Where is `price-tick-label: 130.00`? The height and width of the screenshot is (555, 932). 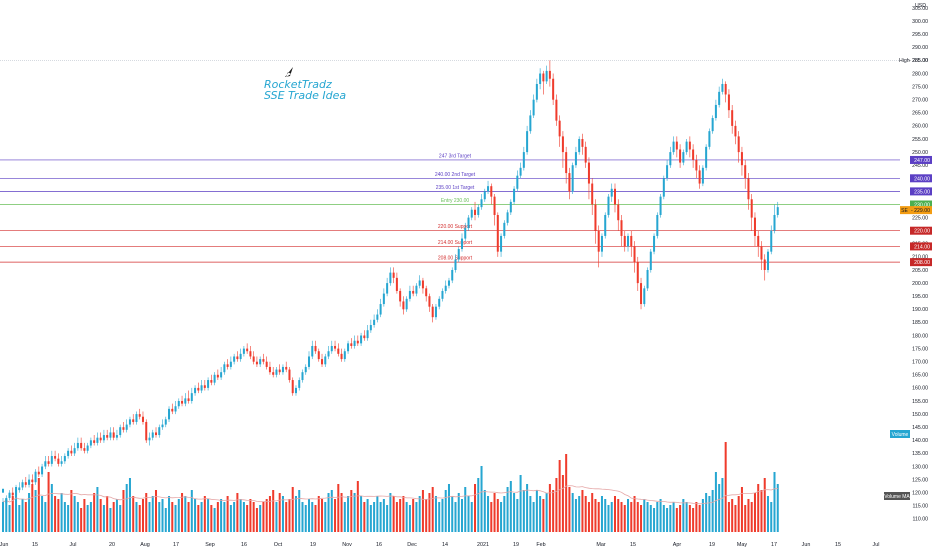
price-tick-label: 130.00 is located at coordinates (920, 467).